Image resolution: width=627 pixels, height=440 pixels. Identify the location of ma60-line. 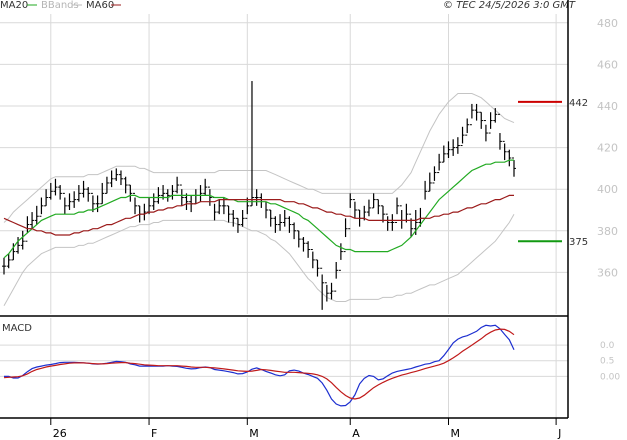
(258, 215).